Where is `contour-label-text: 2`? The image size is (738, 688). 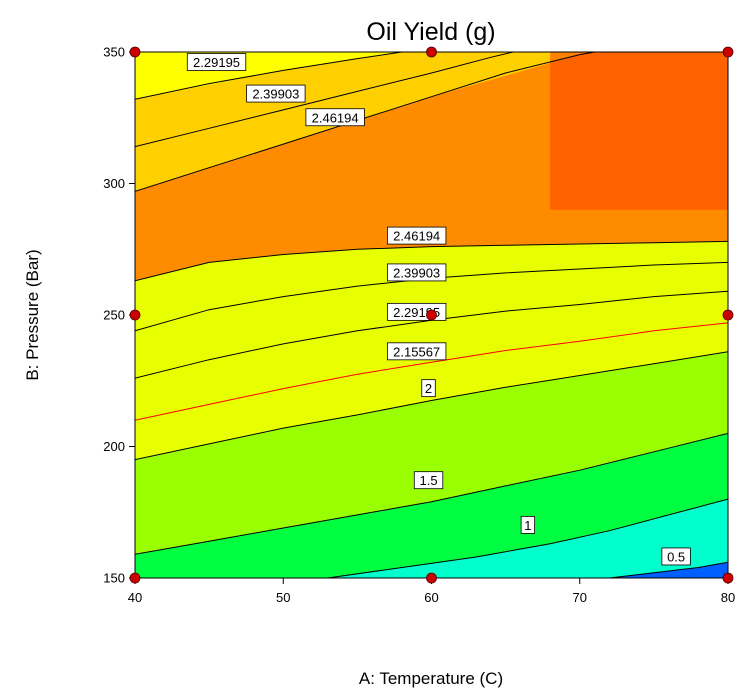
contour-label-text: 2 is located at coordinates (428, 388).